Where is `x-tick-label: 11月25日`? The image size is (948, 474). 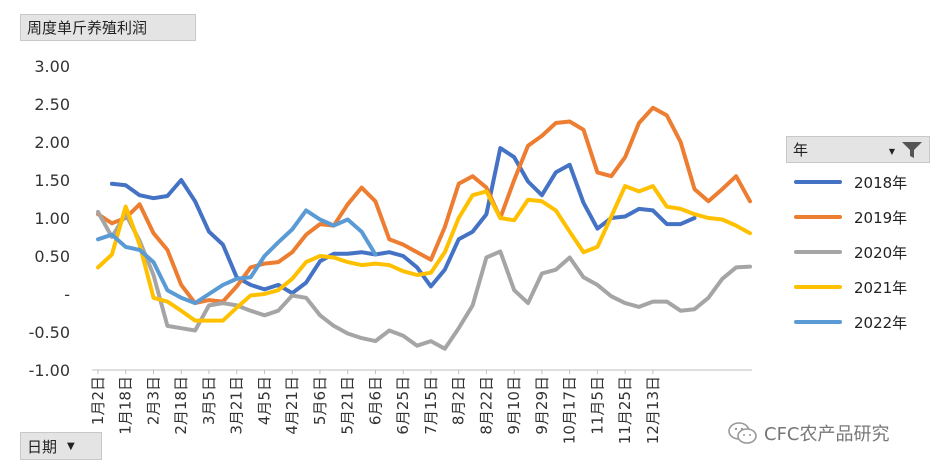 x-tick-label: 11月25日 is located at coordinates (625, 410).